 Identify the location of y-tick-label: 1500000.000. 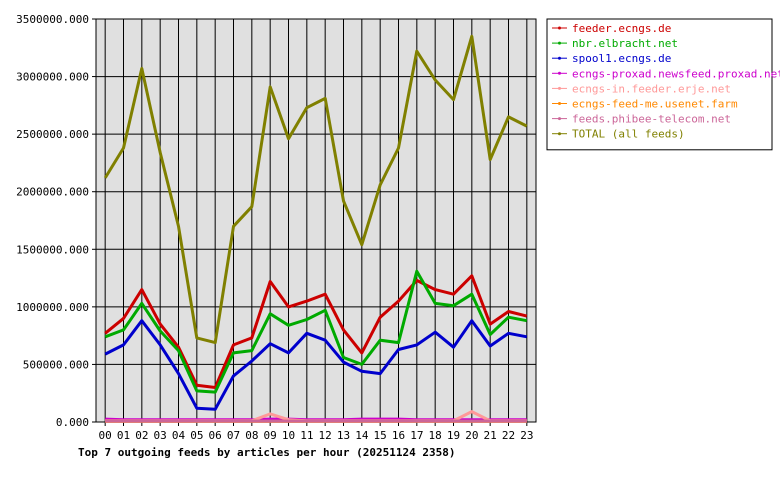
(52, 249).